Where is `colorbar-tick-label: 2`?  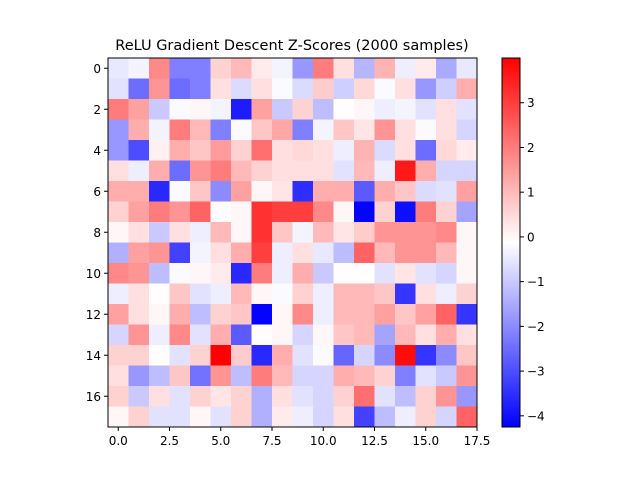 colorbar-tick-label: 2 is located at coordinates (531, 148).